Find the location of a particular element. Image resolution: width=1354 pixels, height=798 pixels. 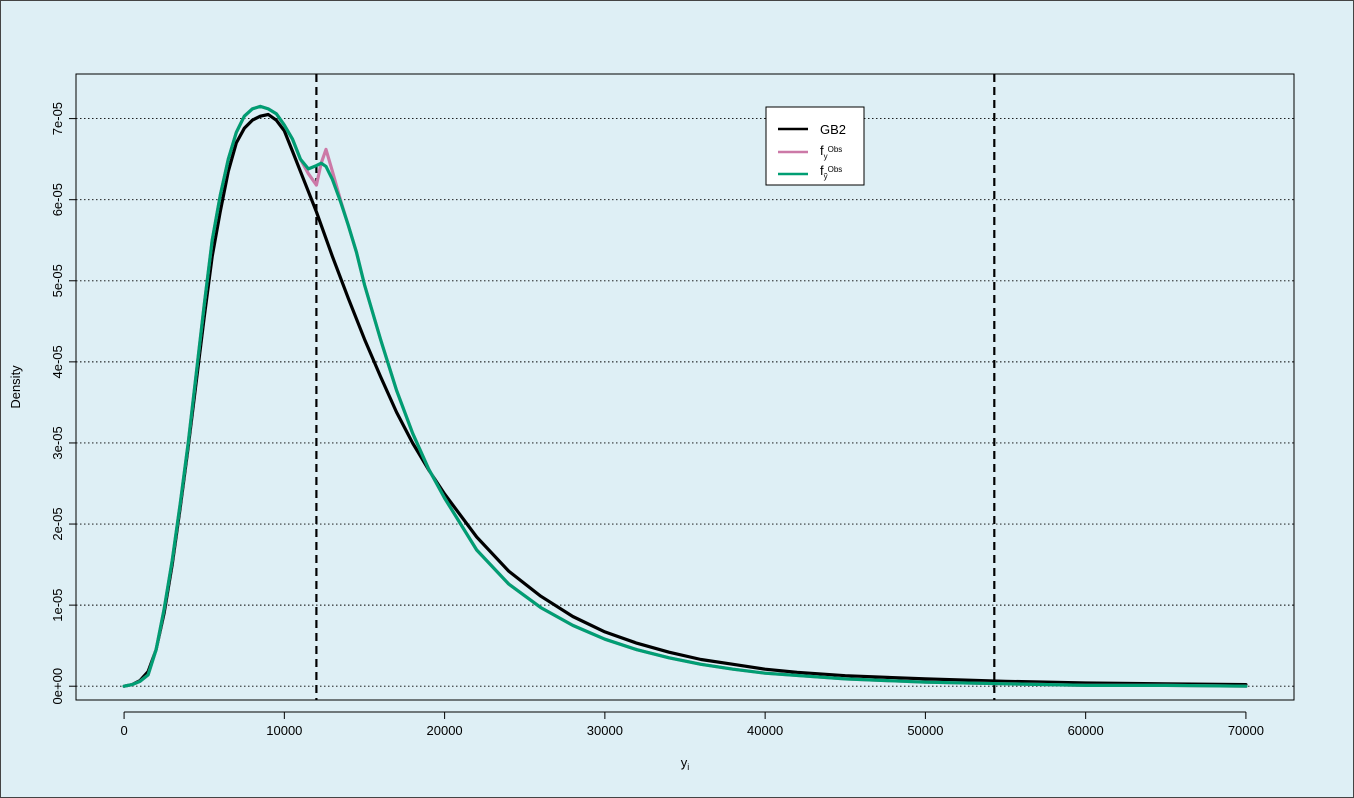

x-tick-label: 30000 is located at coordinates (605, 730).